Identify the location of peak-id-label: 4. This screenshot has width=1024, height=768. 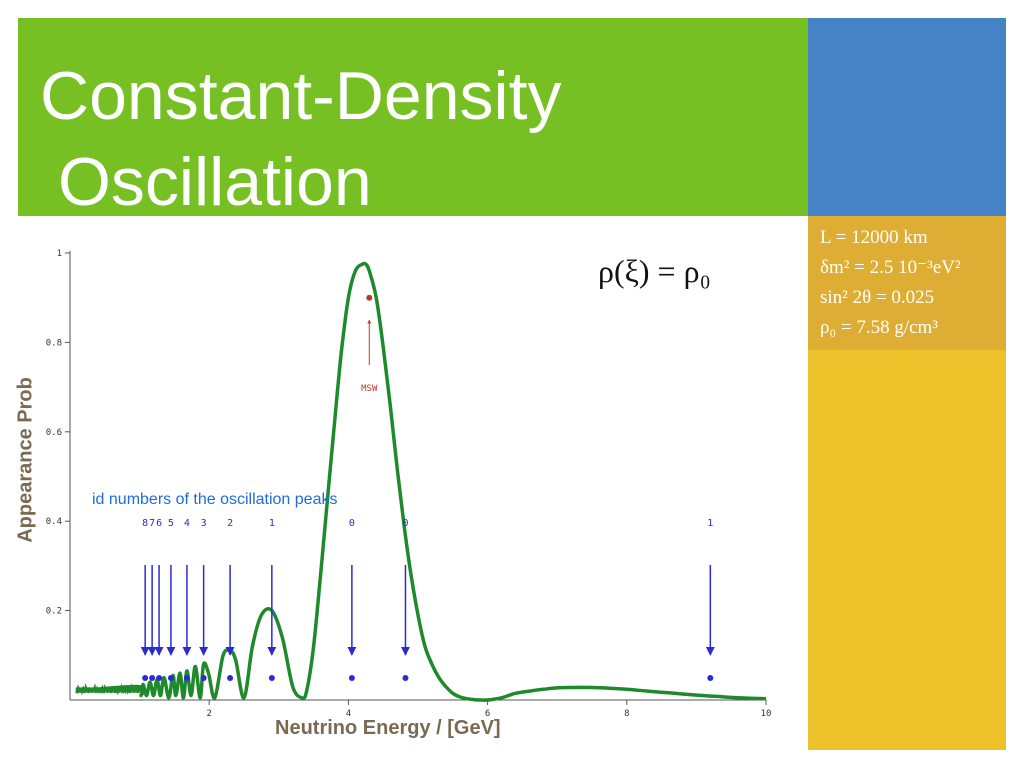
(187, 523).